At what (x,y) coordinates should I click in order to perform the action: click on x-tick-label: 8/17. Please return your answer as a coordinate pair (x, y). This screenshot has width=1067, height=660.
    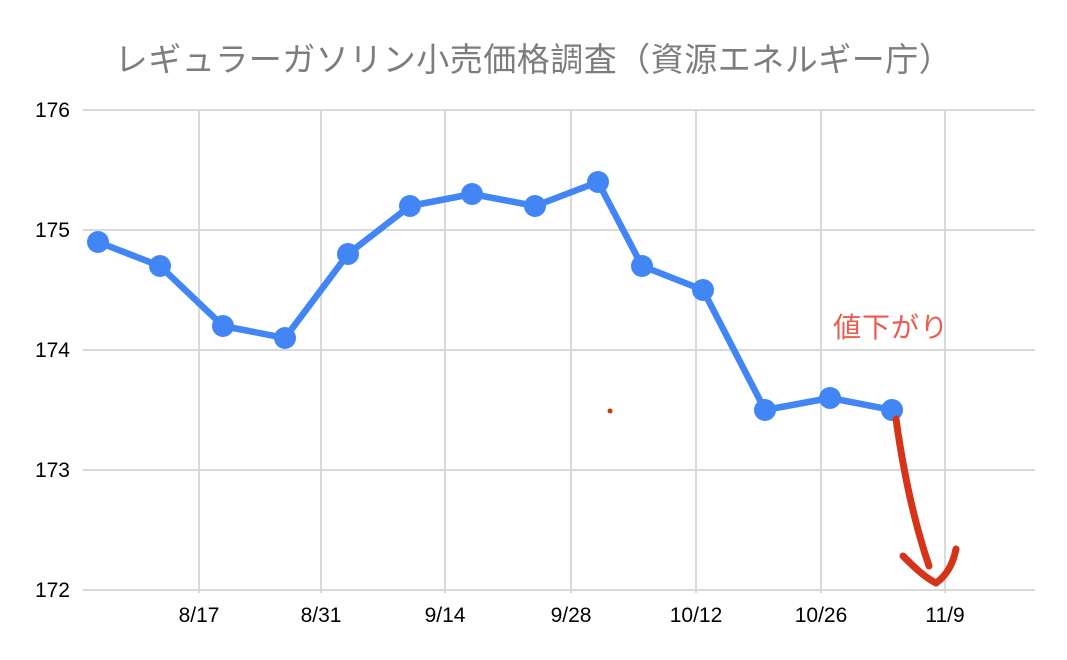
    Looking at the image, I should click on (199, 615).